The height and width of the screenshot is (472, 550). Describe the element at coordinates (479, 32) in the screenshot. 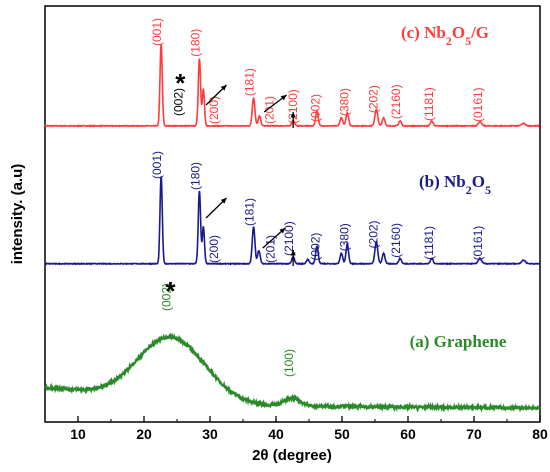

I see `series-label-part: /G` at that location.